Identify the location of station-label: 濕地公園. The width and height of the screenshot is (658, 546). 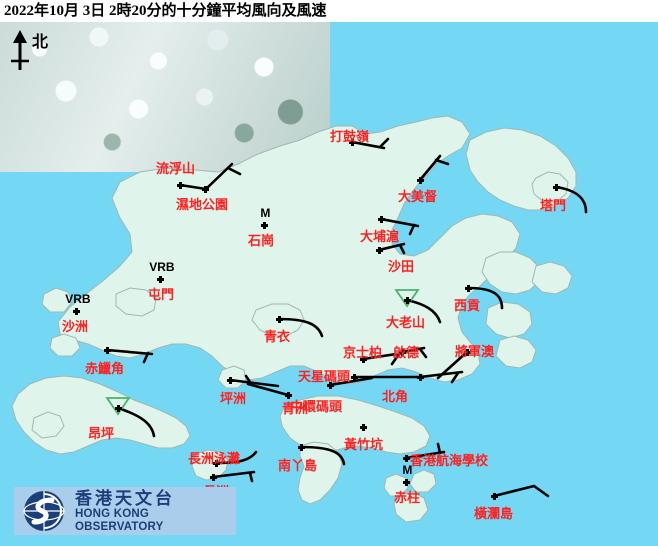
(202, 204).